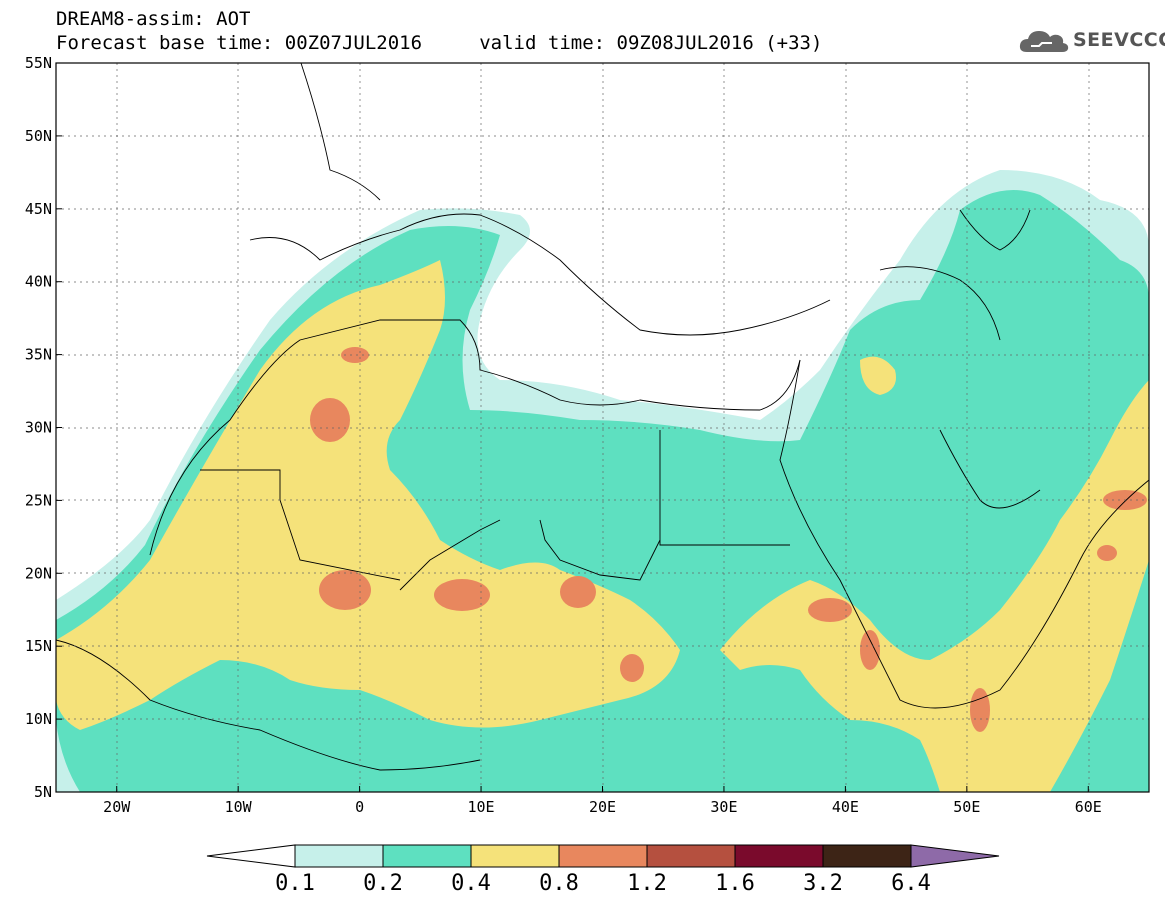 Image resolution: width=1165 pixels, height=905 pixels. Describe the element at coordinates (117, 807) in the screenshot. I see `lon-label: 20W` at that location.